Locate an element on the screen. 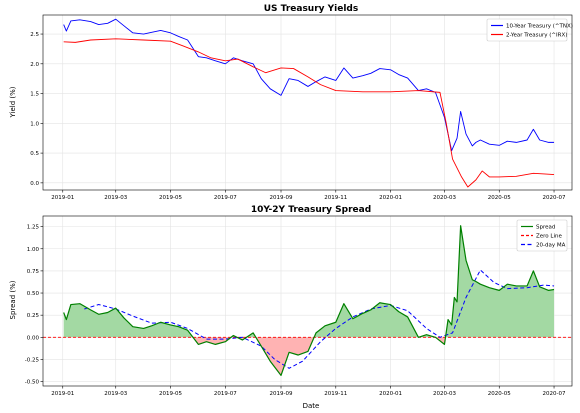 The image size is (580, 413). y-tick-label: 1.5 is located at coordinates (34, 95).